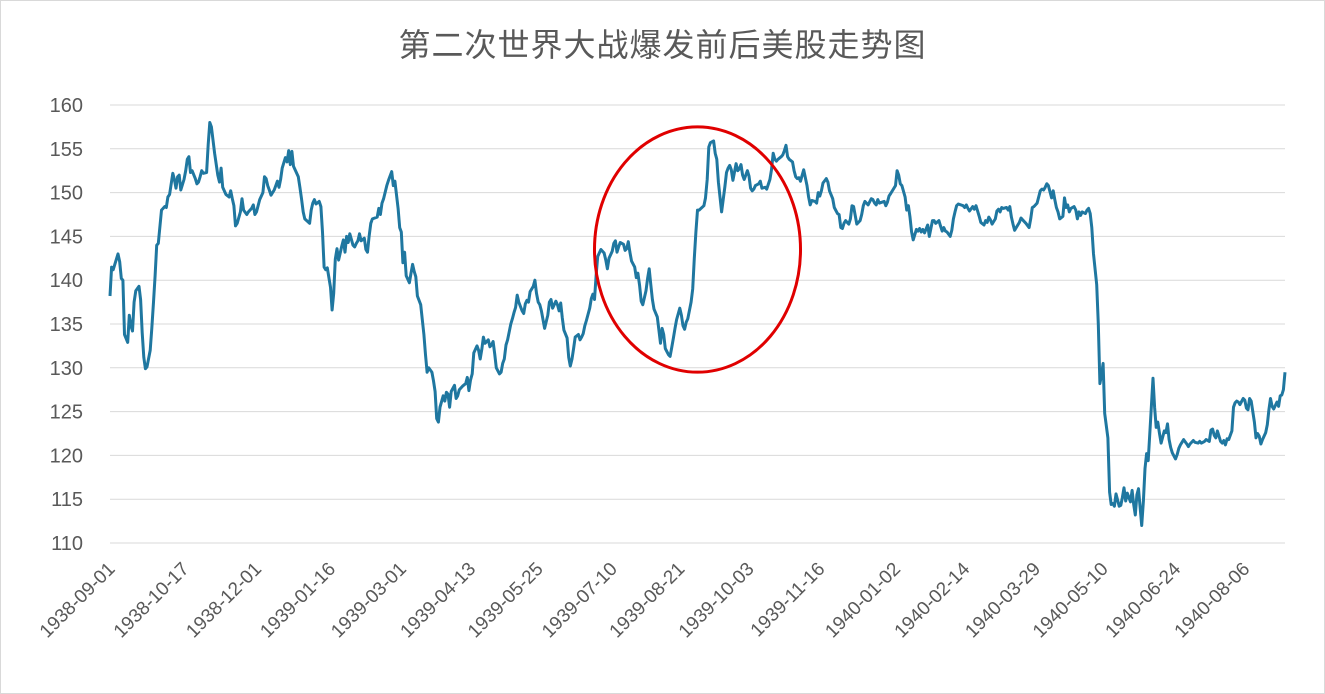  Describe the element at coordinates (66, 194) in the screenshot. I see `y-tick-label: 150` at that location.